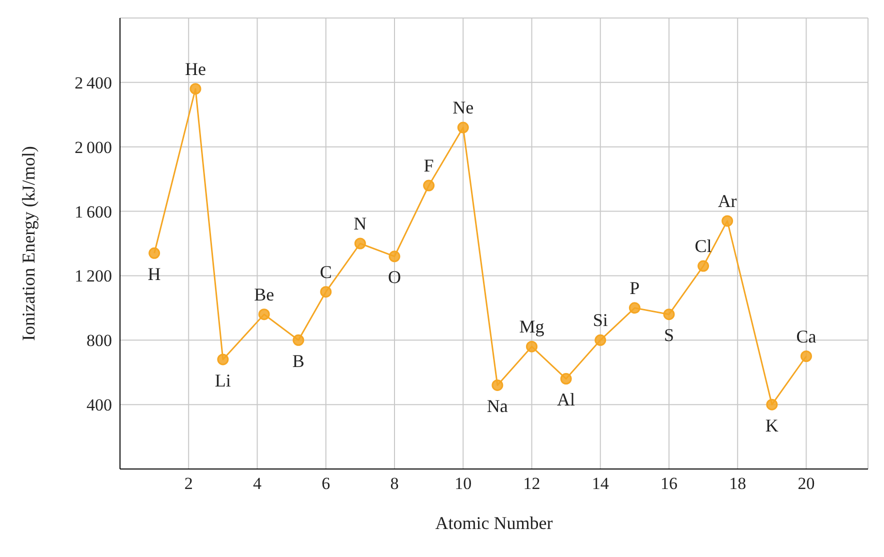 The height and width of the screenshot is (557, 884). I want to click on y-tick-label: 2 400, so click(93, 82).